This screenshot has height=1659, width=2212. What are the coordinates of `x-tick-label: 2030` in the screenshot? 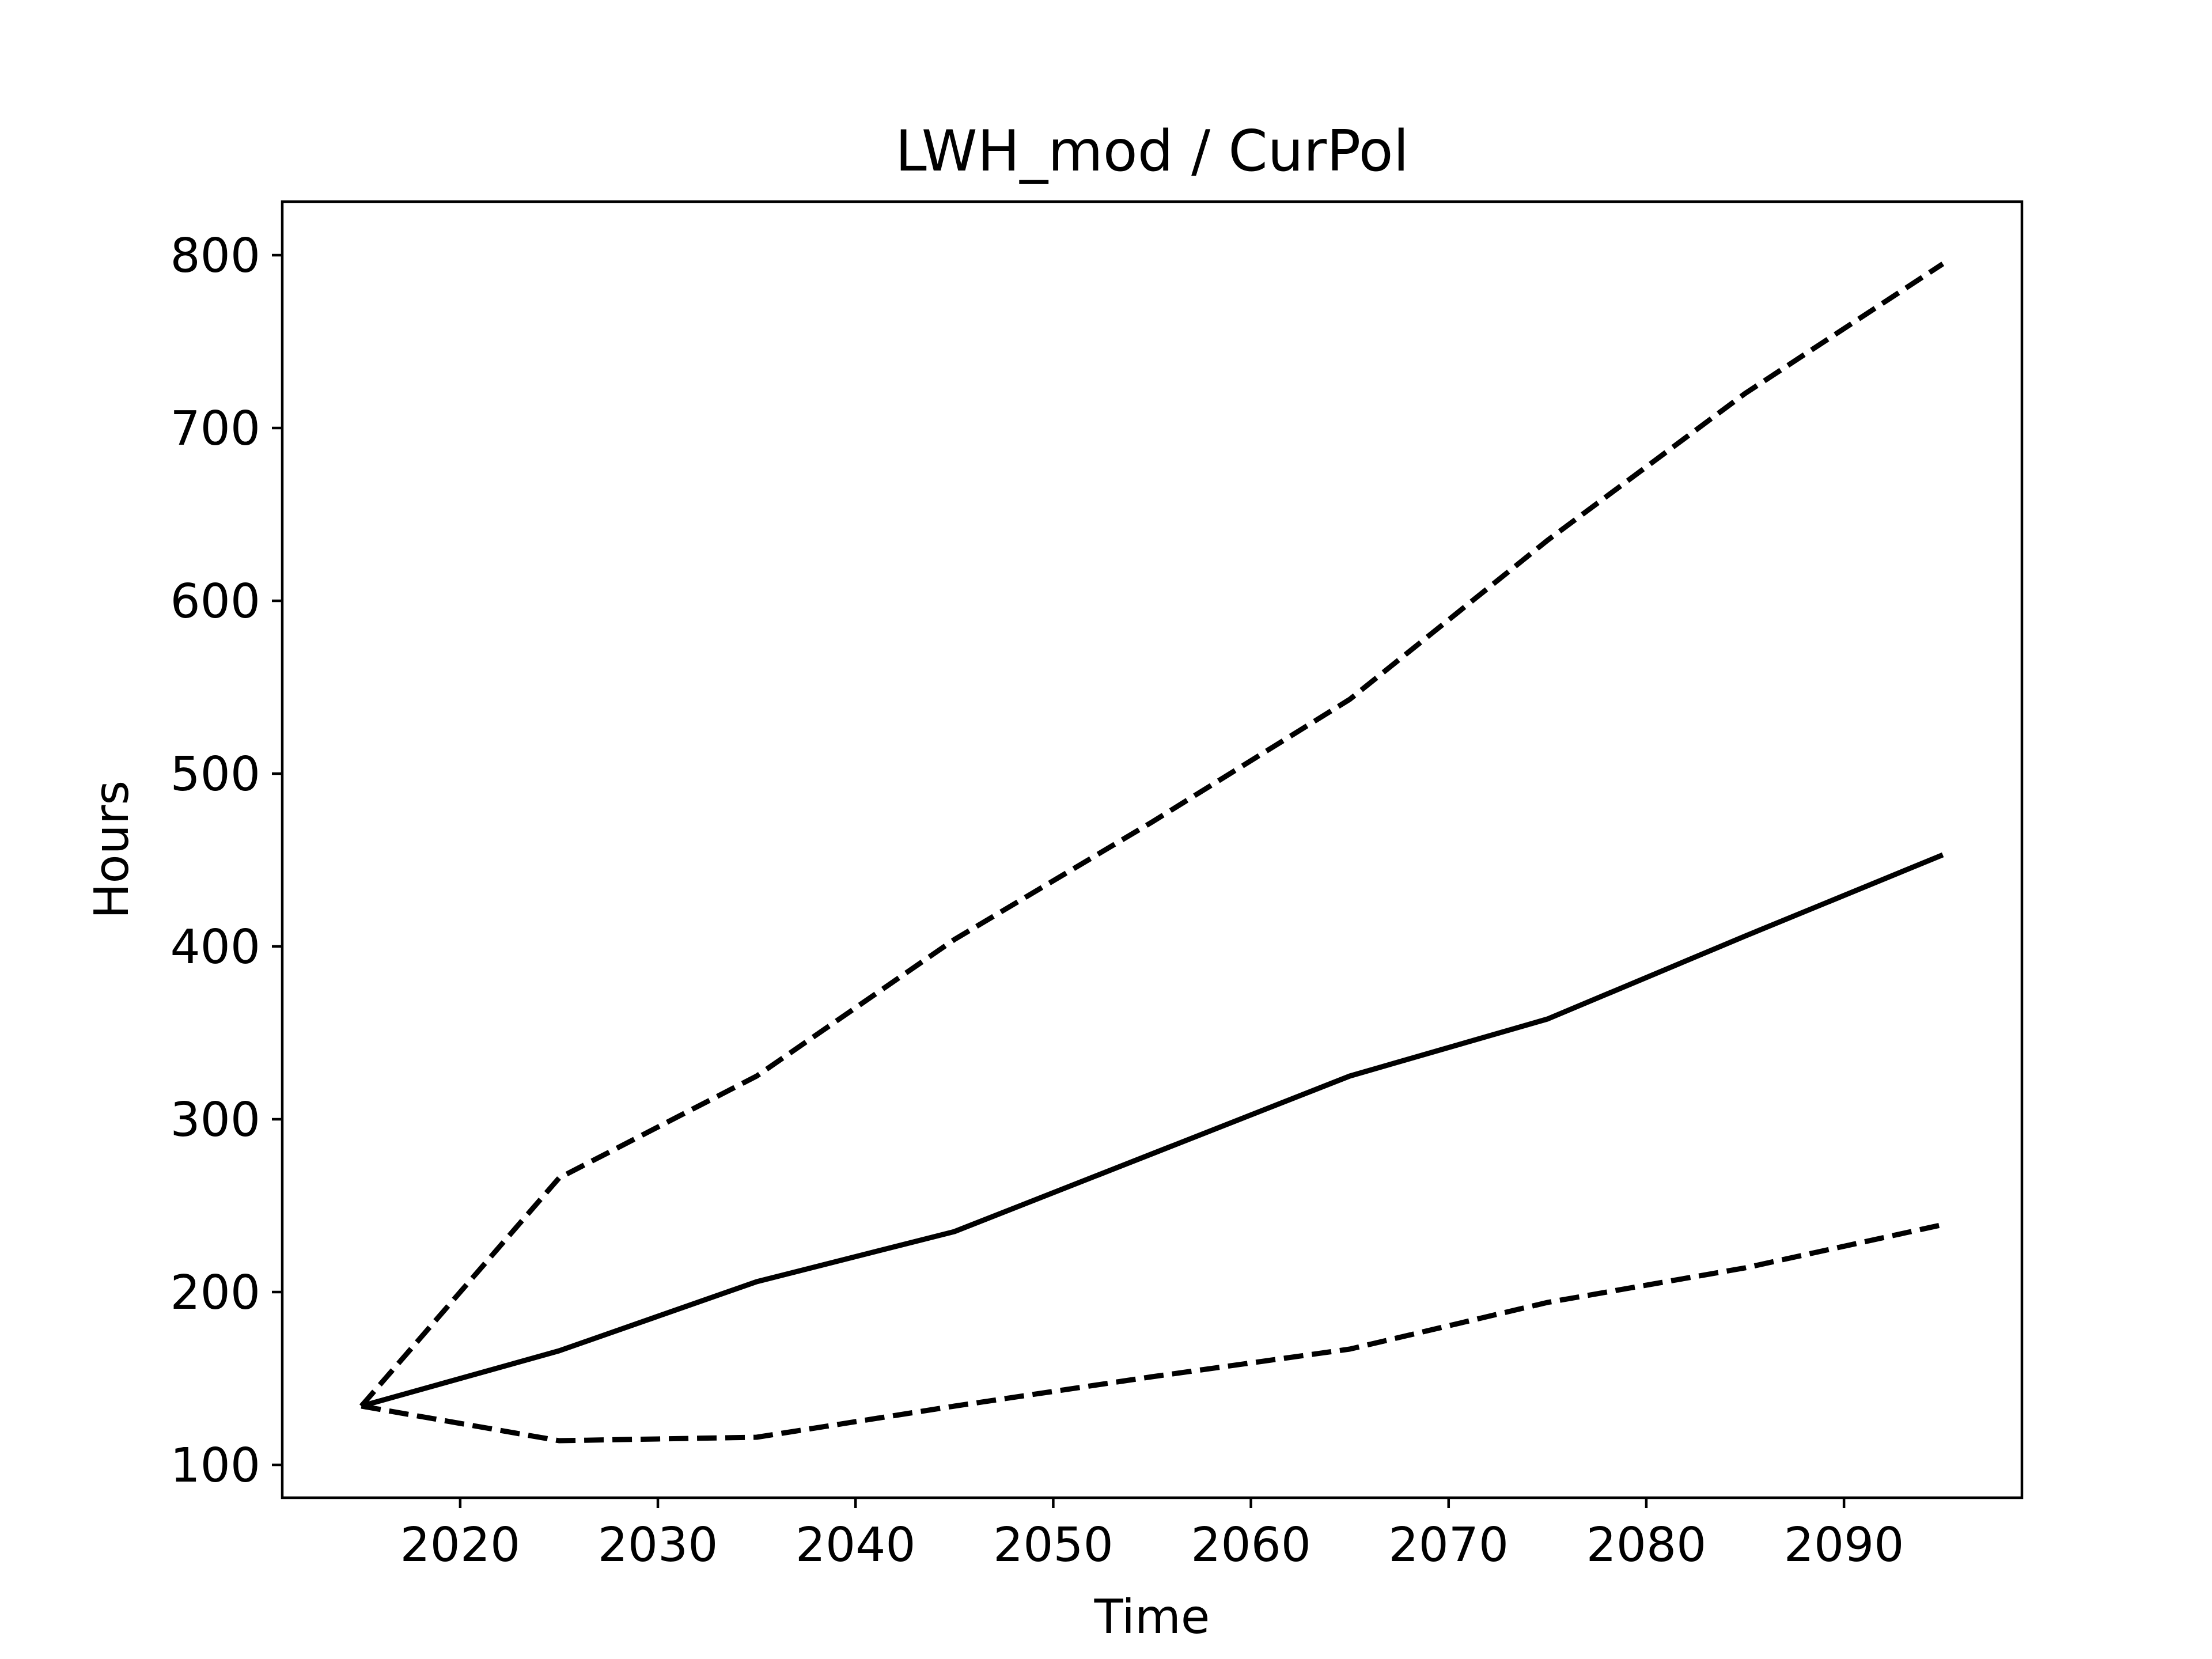 It's located at (658, 1545).